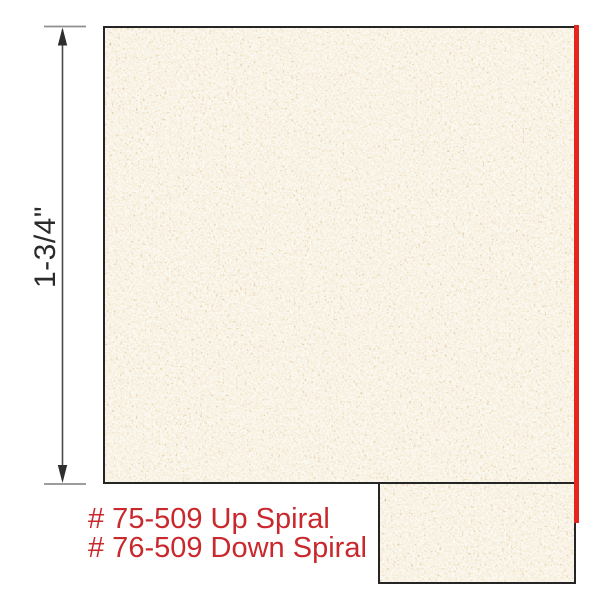 This screenshot has height=611, width=611. I want to click on material-block-small, so click(477, 533).